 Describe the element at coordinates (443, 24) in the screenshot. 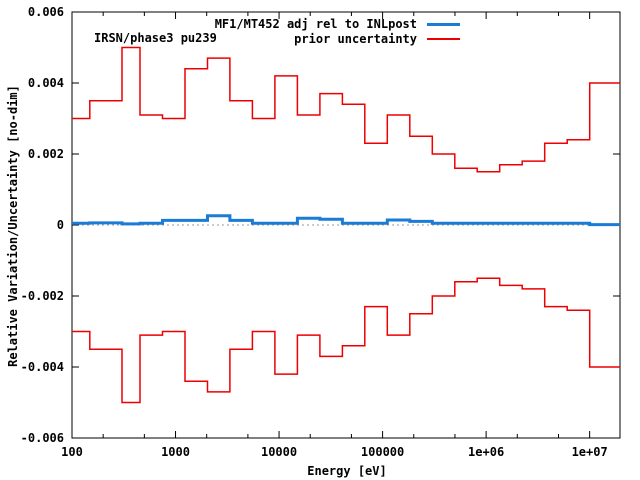

I see `legend-line-sample-blue` at that location.